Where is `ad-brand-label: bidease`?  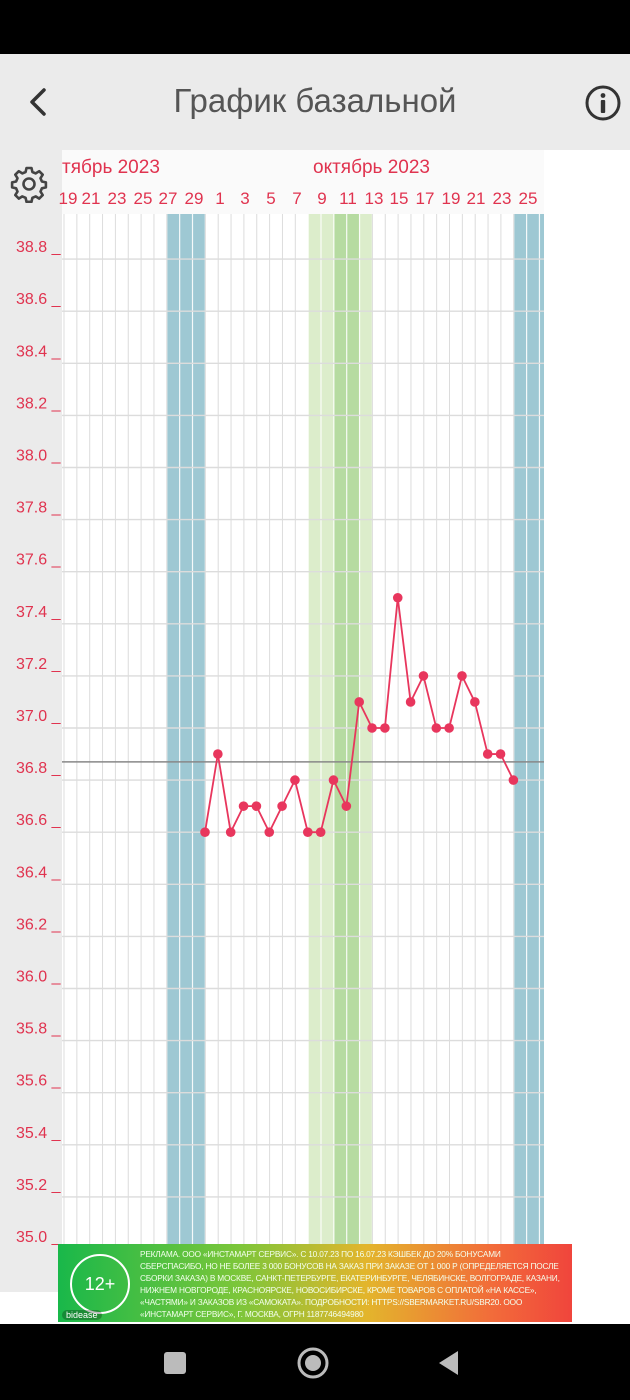
ad-brand-label: bidease is located at coordinates (82, 1315).